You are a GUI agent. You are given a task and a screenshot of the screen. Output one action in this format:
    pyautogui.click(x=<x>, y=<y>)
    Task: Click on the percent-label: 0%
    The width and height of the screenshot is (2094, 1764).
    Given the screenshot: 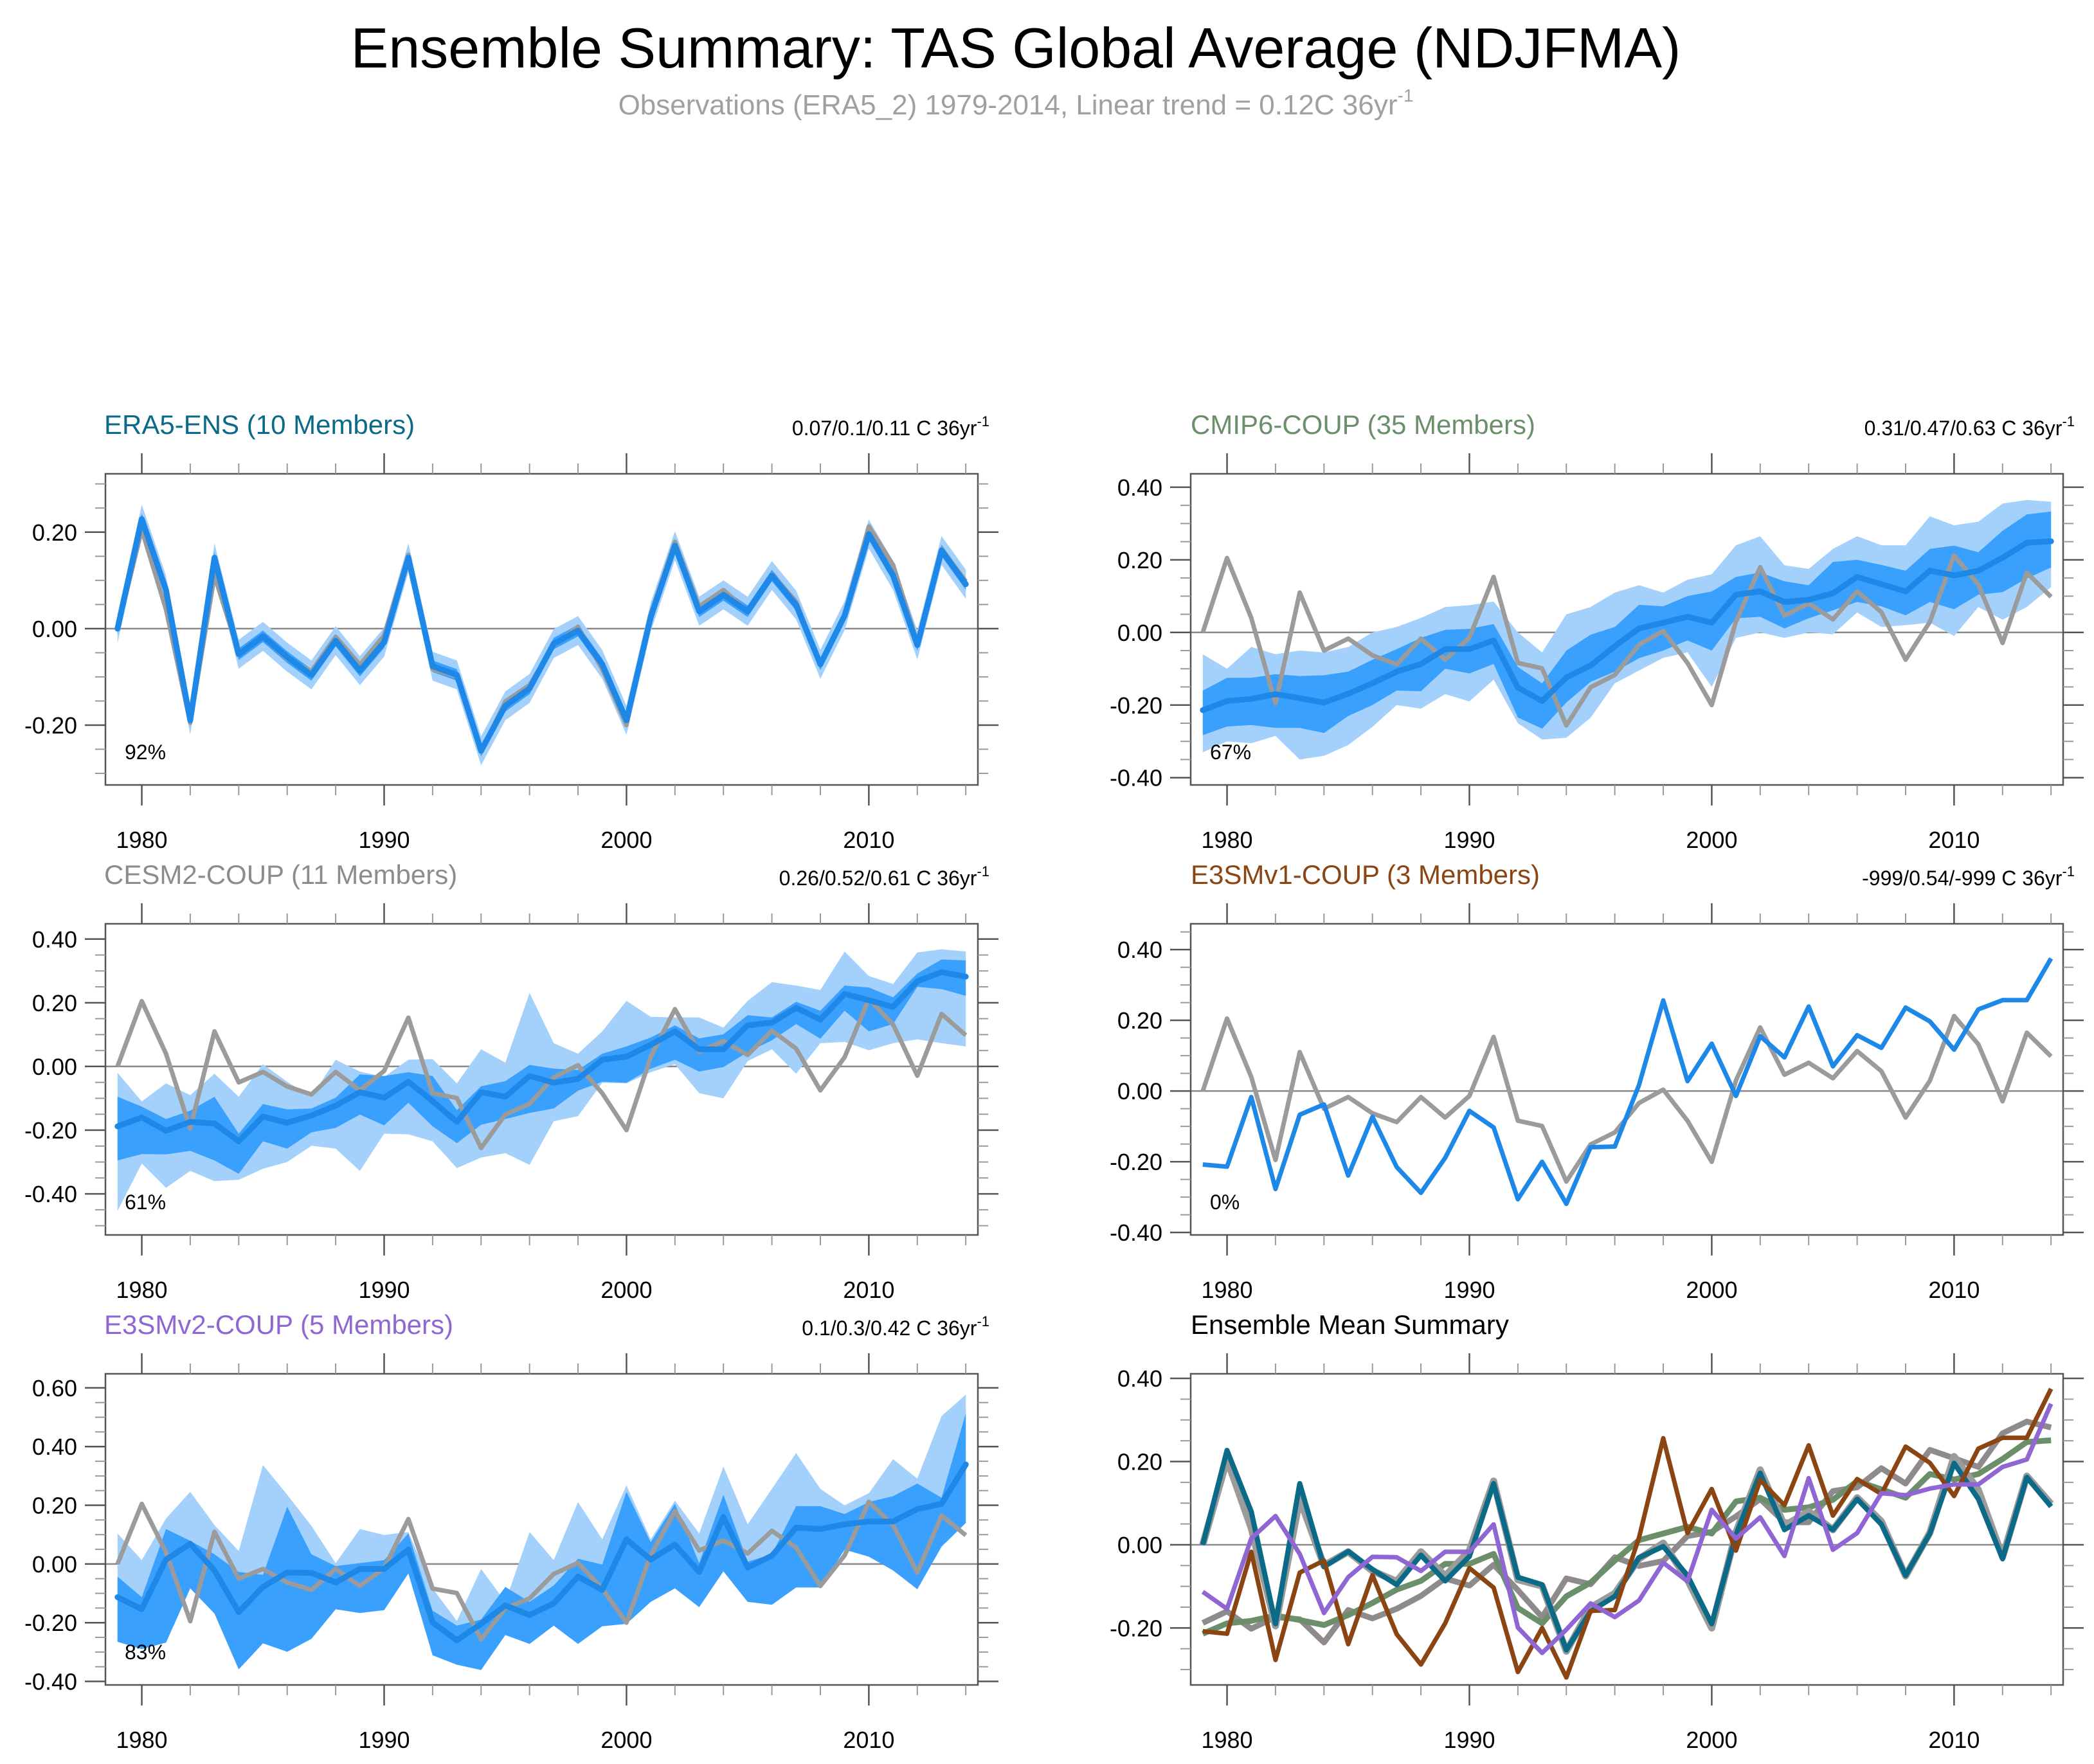 What is the action you would take?
    pyautogui.click(x=1225, y=1203)
    